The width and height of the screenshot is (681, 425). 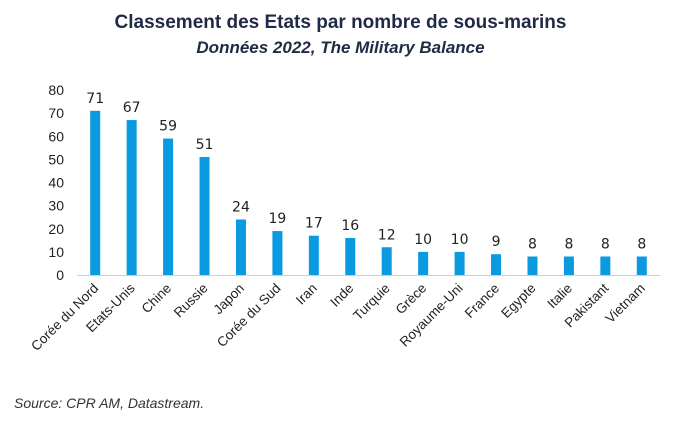 I want to click on x-tick-label: Inde, so click(x=341, y=295).